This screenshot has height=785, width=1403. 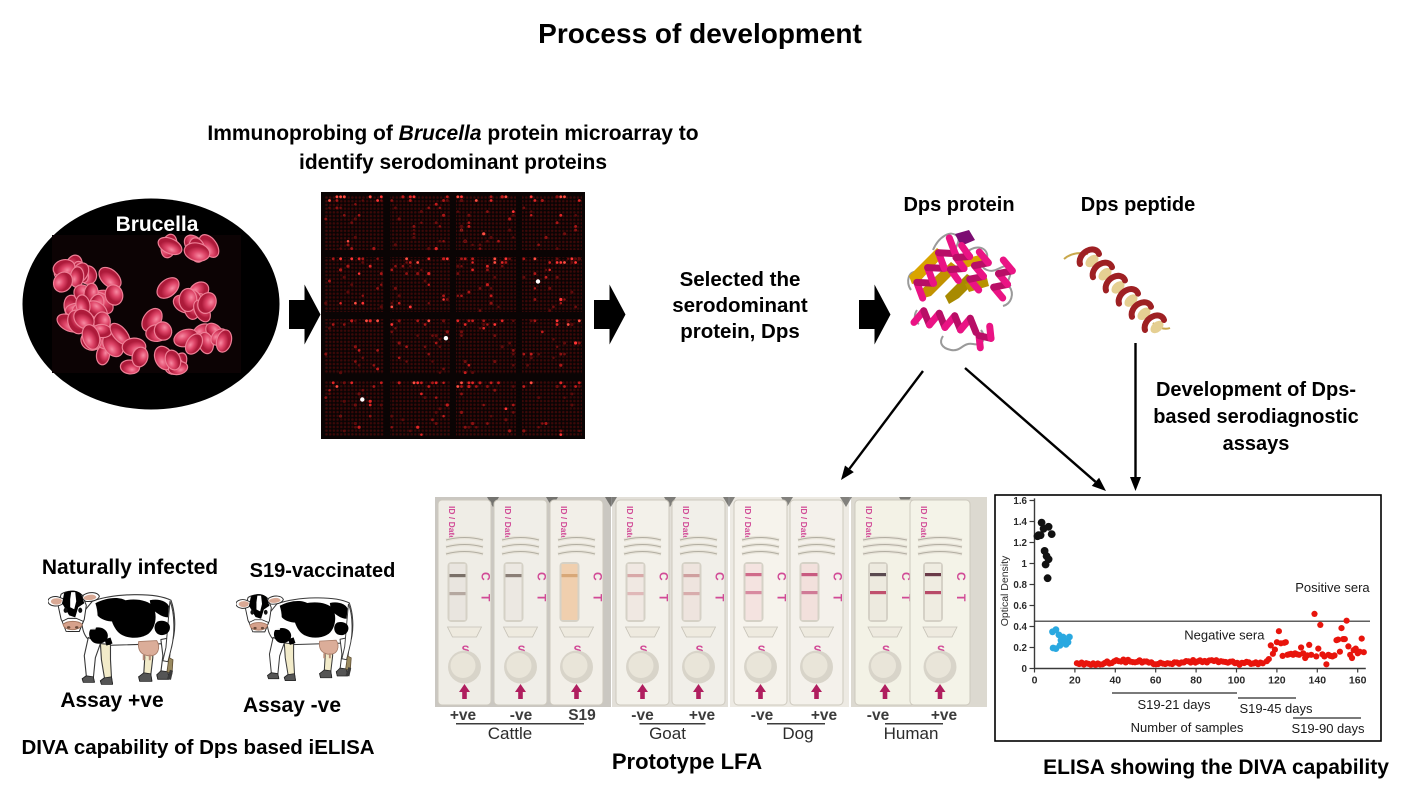 What do you see at coordinates (911, 733) in the screenshot?
I see `svg-text: Human` at bounding box center [911, 733].